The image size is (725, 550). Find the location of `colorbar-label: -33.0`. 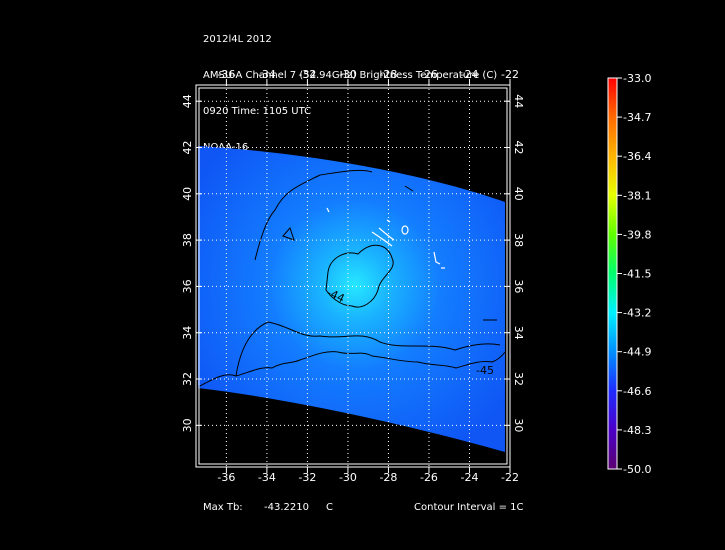

colorbar-label: -33.0 is located at coordinates (637, 78).